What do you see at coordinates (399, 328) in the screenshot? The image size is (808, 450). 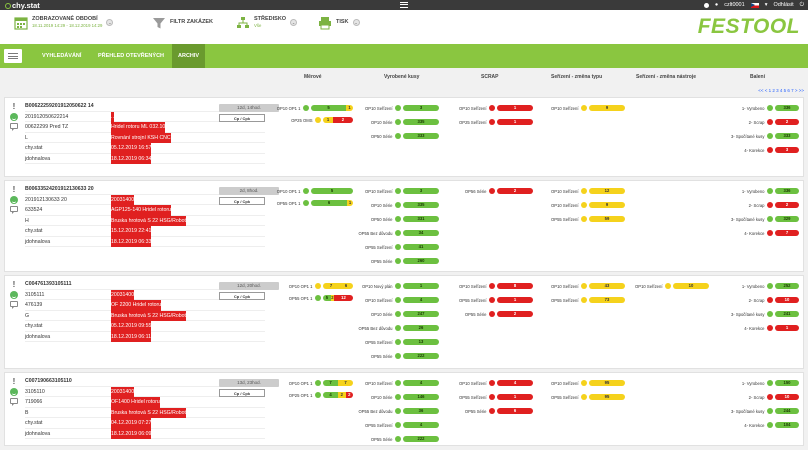 I see `made-item: OP55 Bez důvodu 26` at bounding box center [399, 328].